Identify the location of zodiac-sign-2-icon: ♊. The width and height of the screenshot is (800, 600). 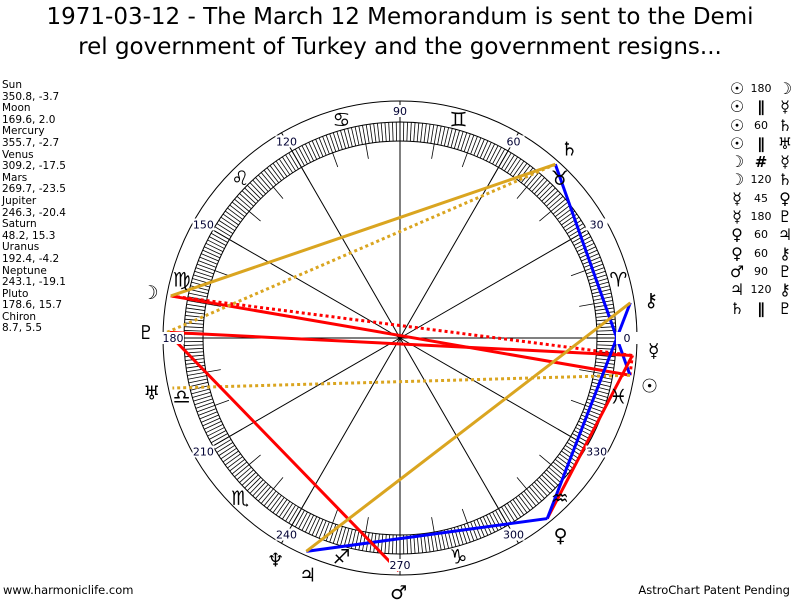
(459, 120).